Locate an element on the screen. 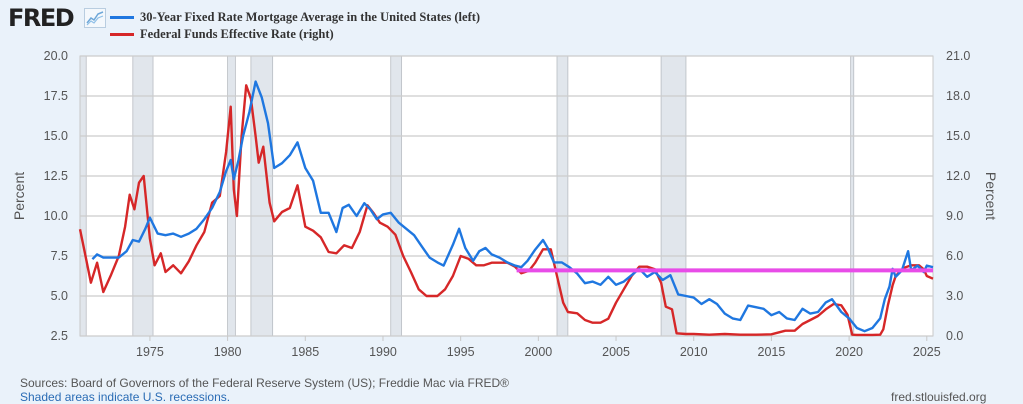 The width and height of the screenshot is (1023, 404). x-tick-label: 1975 is located at coordinates (150, 352).